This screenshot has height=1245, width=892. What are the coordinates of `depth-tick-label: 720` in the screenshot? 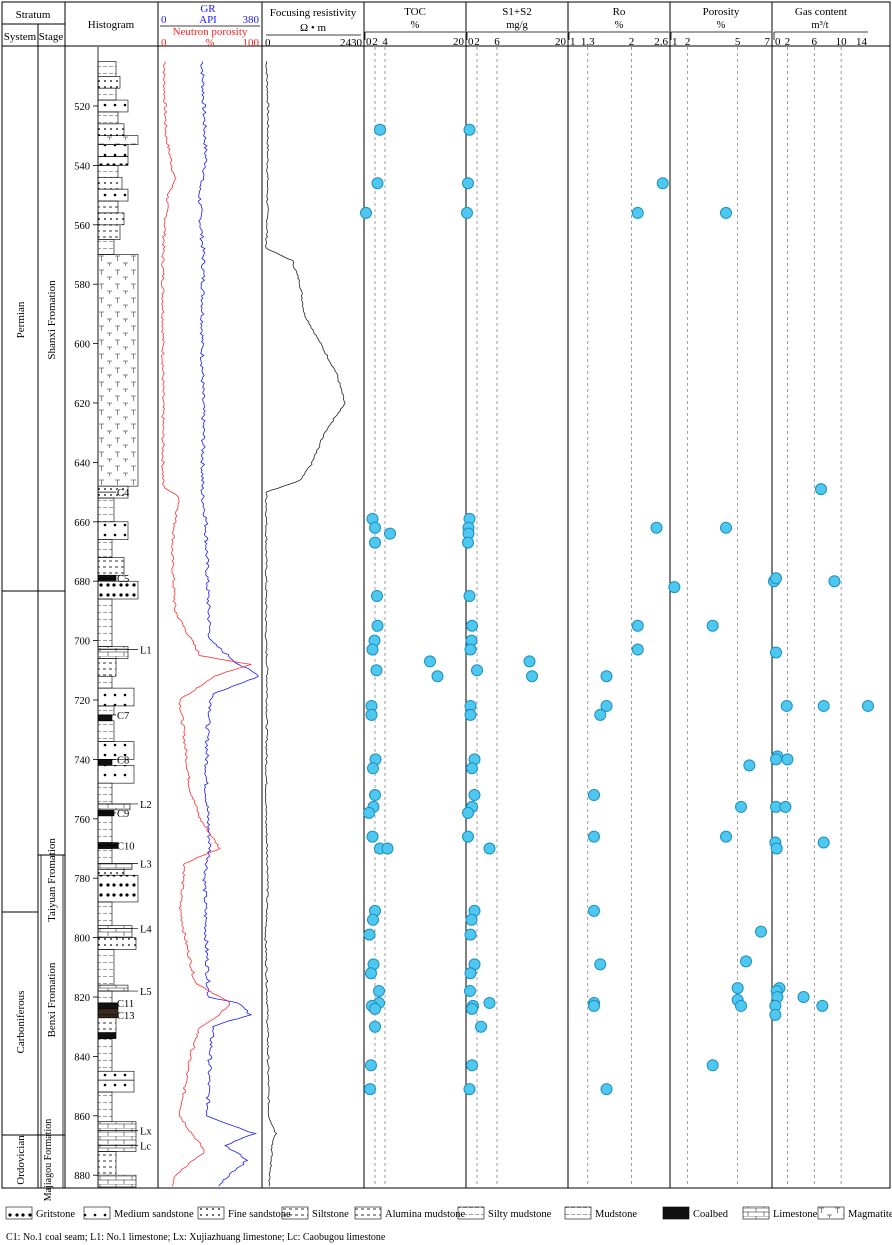 It's located at (82, 701).